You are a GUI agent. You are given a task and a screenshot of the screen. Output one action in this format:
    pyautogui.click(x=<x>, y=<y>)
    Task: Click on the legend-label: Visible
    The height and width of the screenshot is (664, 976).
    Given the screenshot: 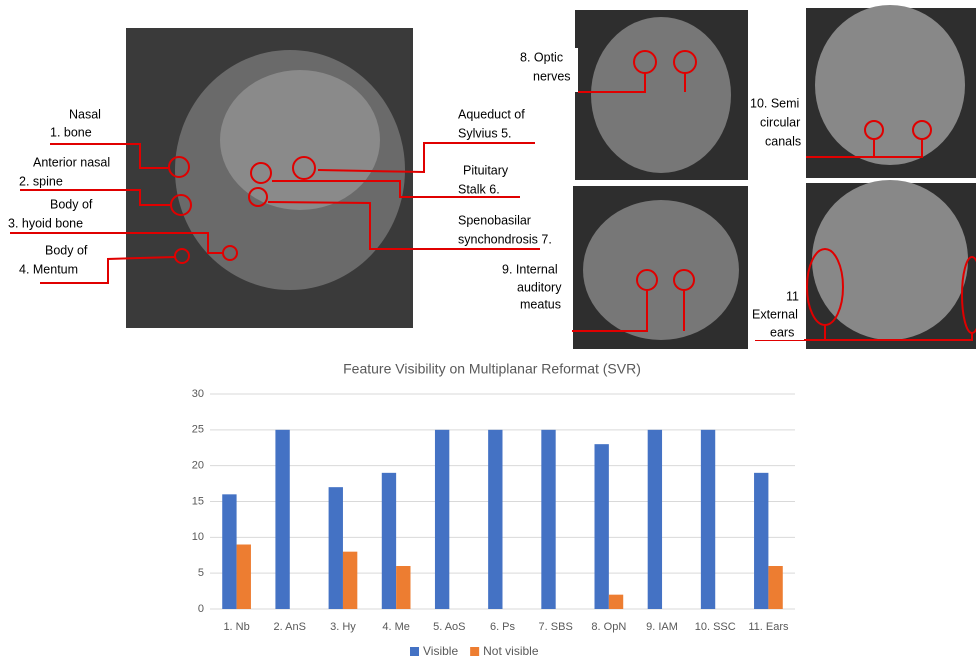 What is the action you would take?
    pyautogui.click(x=440, y=651)
    